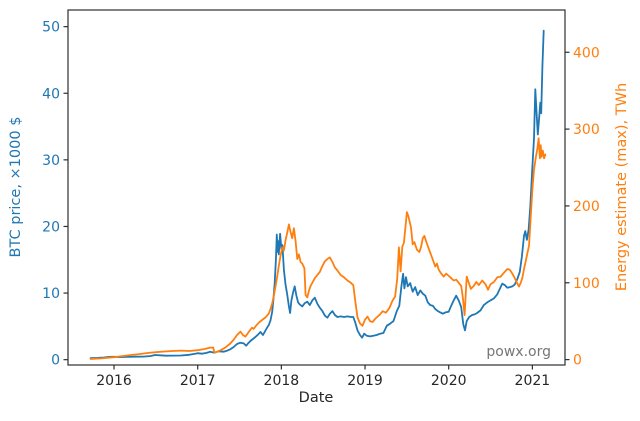 The width and height of the screenshot is (640, 421). What do you see at coordinates (282, 381) in the screenshot?
I see `x-tick-label: 2018` at bounding box center [282, 381].